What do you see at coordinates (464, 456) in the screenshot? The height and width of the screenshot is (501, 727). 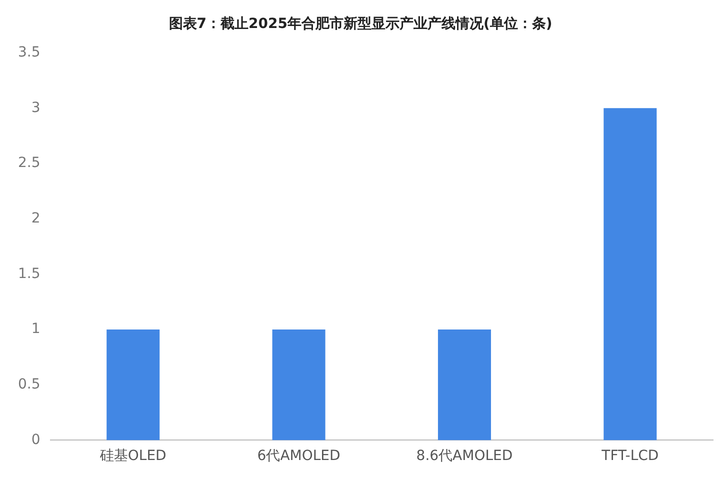 I see `x-tick-label: 8.6代AMOLED` at bounding box center [464, 456].